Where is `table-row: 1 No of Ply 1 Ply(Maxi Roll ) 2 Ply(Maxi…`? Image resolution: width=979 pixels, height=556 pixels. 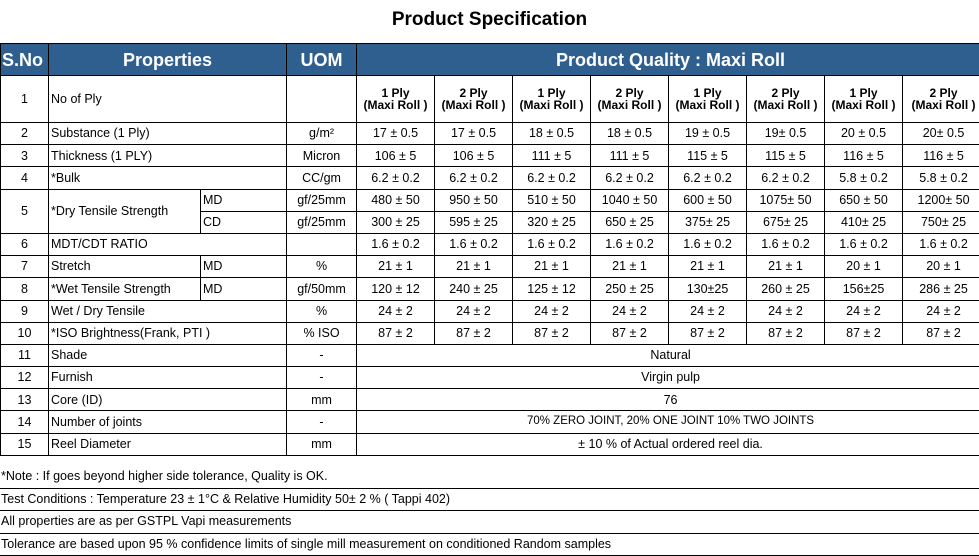
table-row: 1 No of Ply 1 Ply(Maxi Roll ) 2 Ply(Maxi… is located at coordinates (490, 99).